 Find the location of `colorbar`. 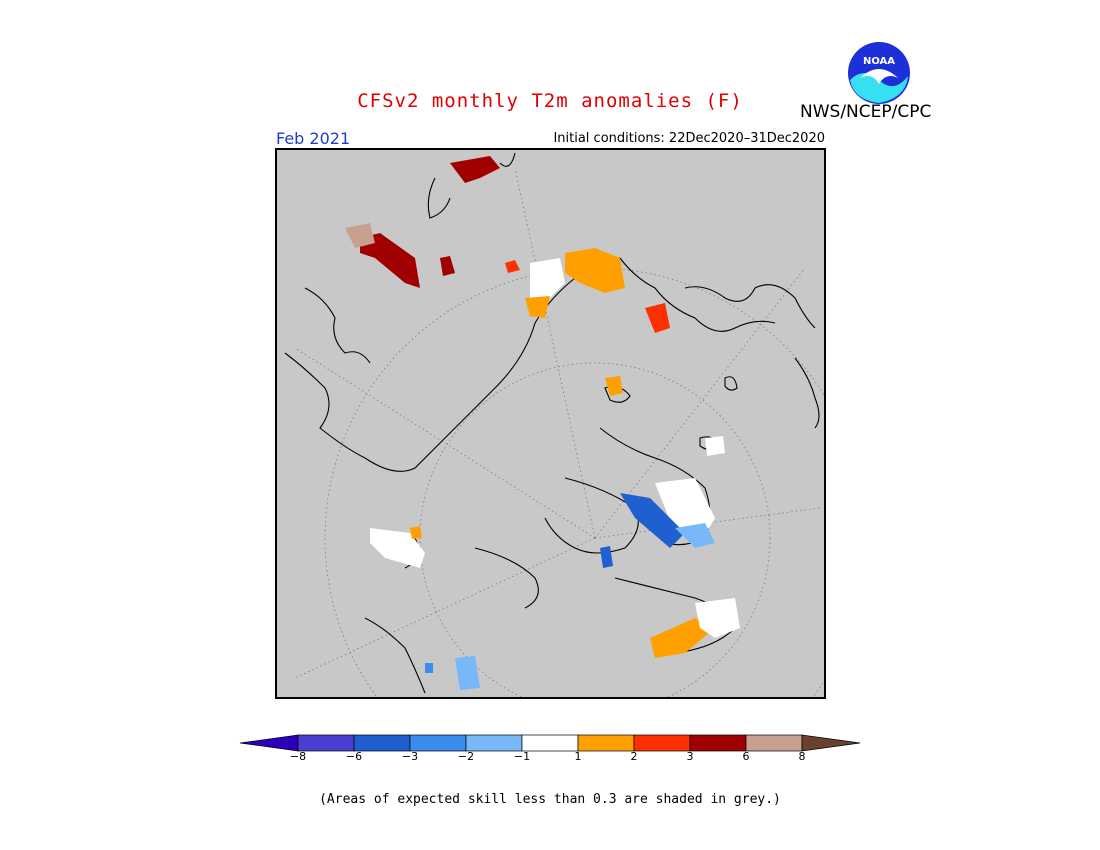

colorbar is located at coordinates (550, 743).